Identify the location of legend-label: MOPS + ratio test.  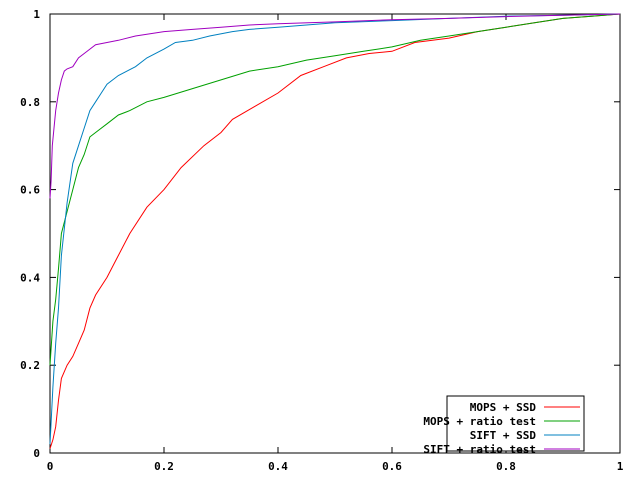
(479, 421).